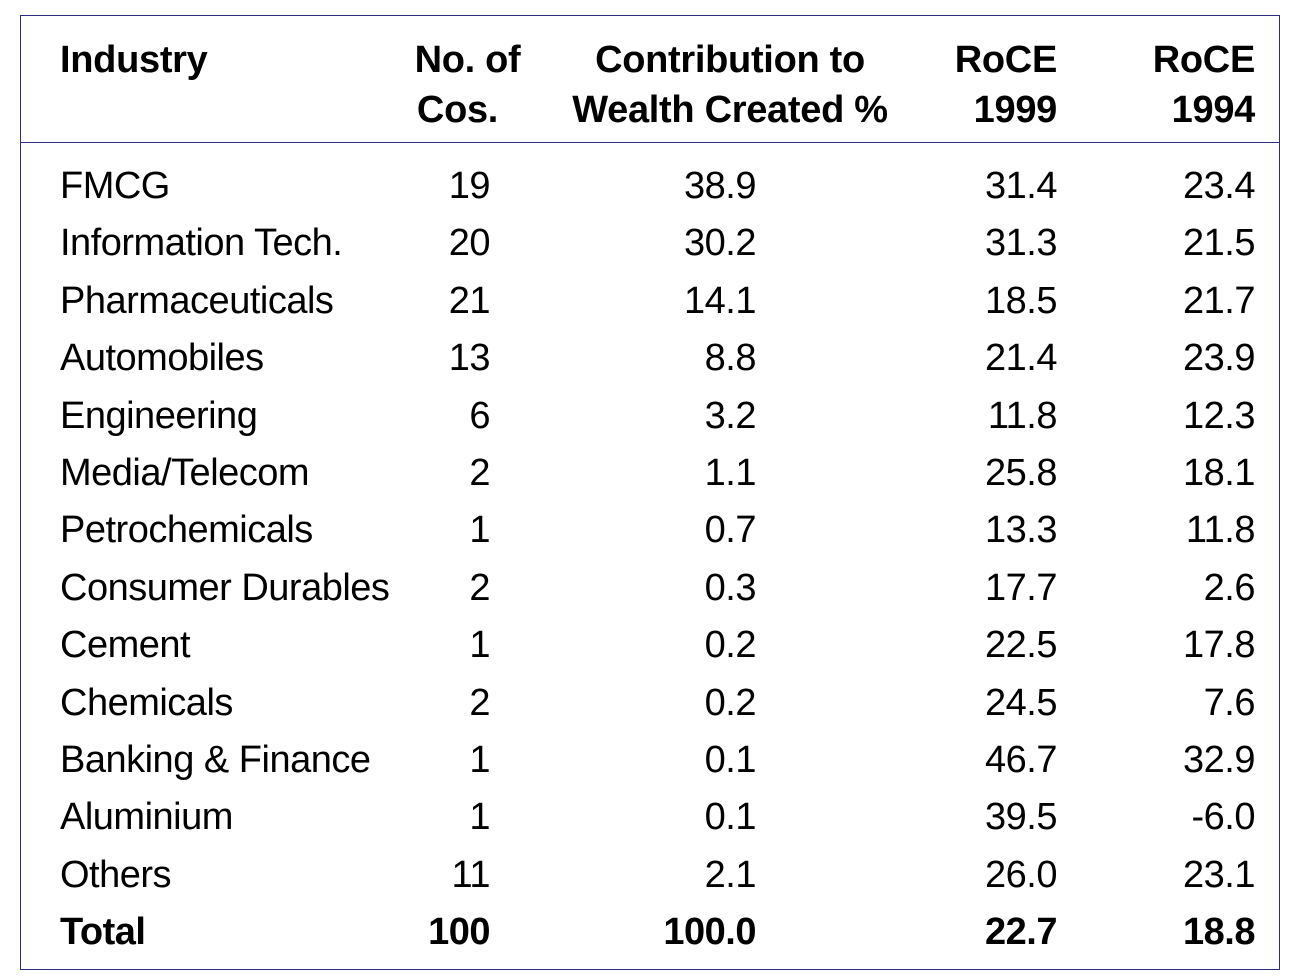 This screenshot has width=1294, height=980. Describe the element at coordinates (1021, 358) in the screenshot. I see `cell-roce-1999: 21.4` at that location.